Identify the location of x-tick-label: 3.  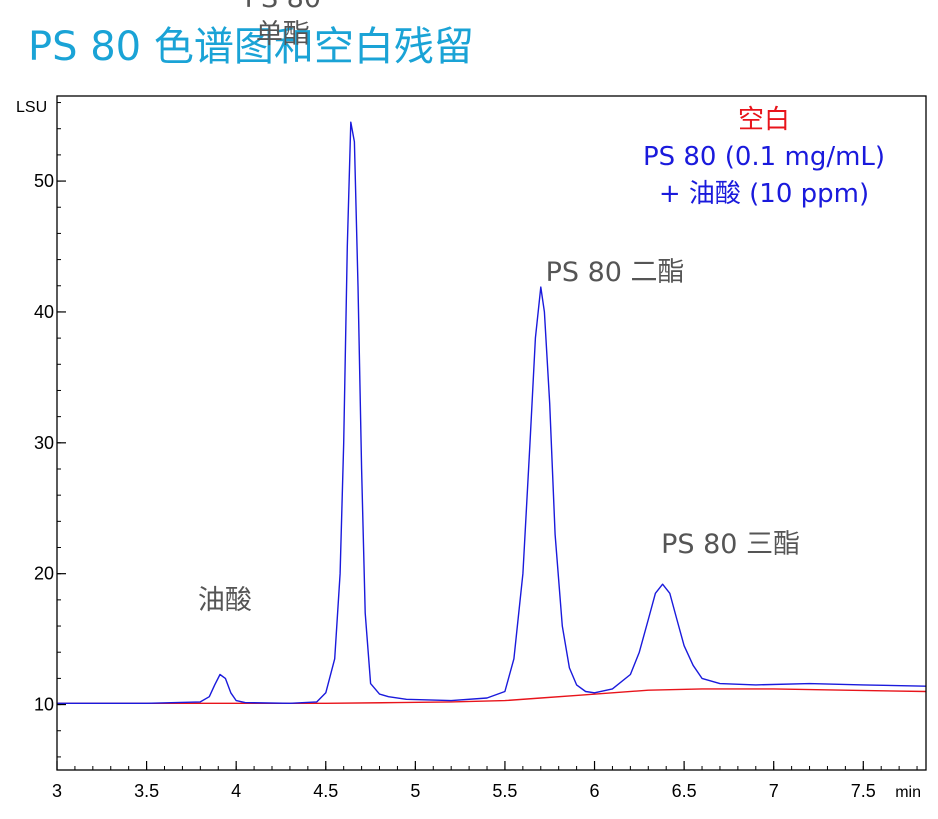
(57, 791).